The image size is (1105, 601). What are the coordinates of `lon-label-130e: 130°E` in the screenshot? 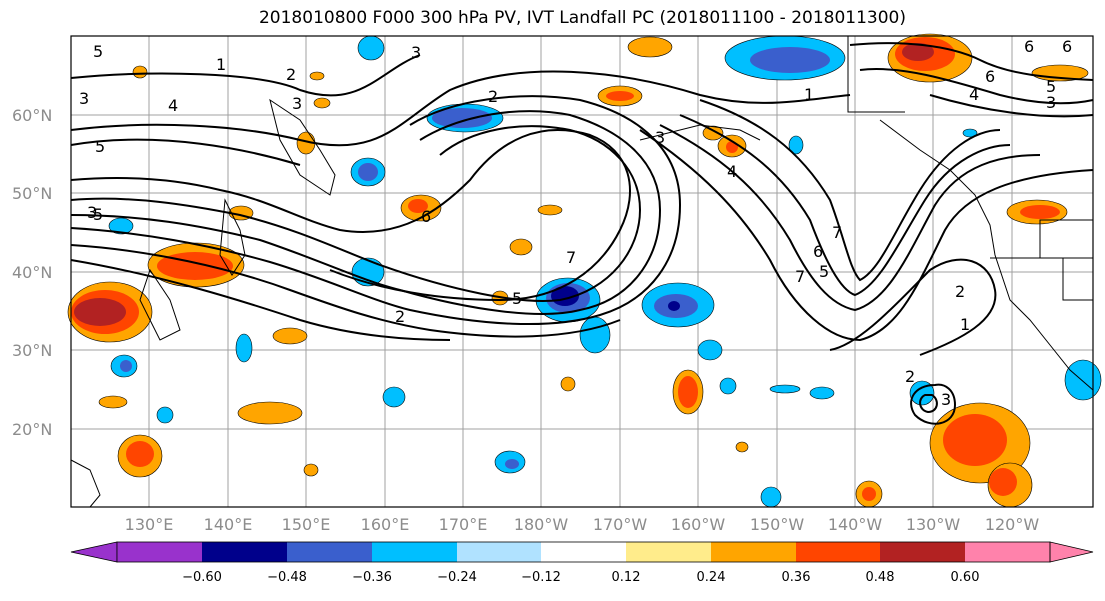 It's located at (149, 524).